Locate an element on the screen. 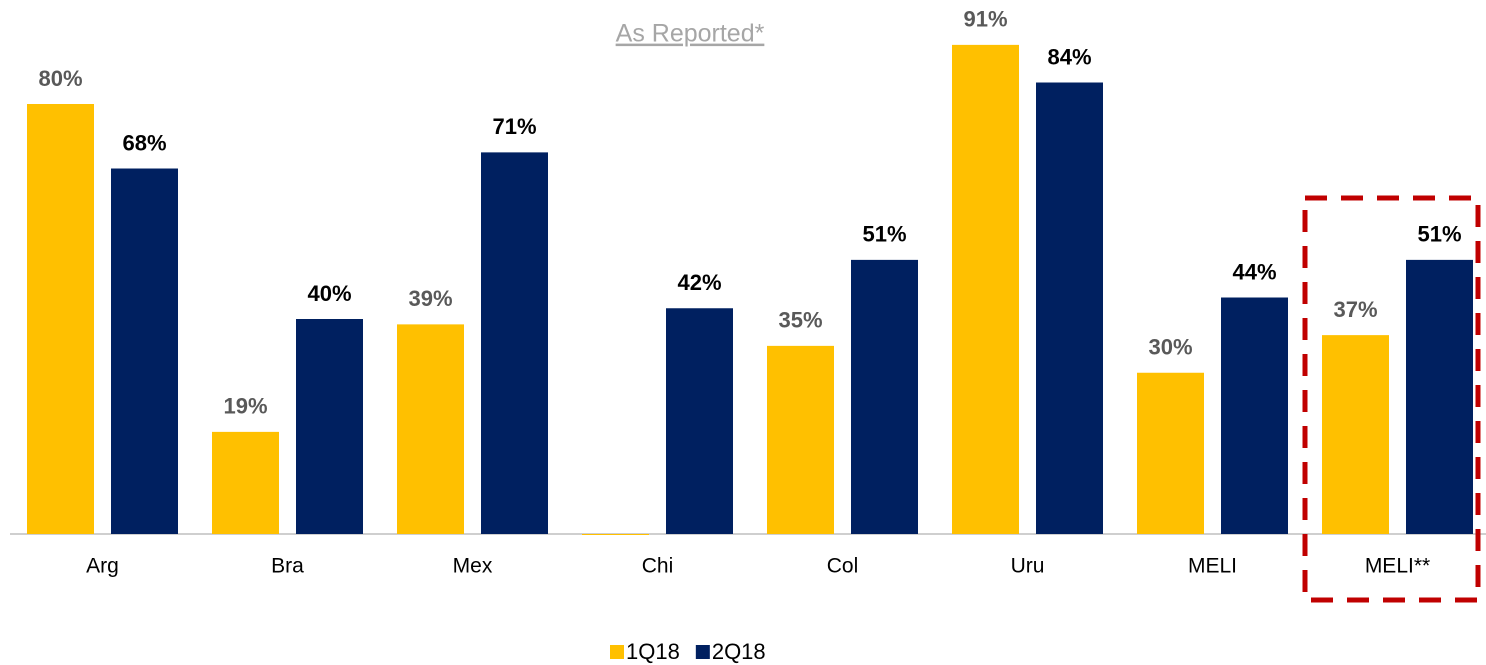  value-label: 91% is located at coordinates (985, 19).